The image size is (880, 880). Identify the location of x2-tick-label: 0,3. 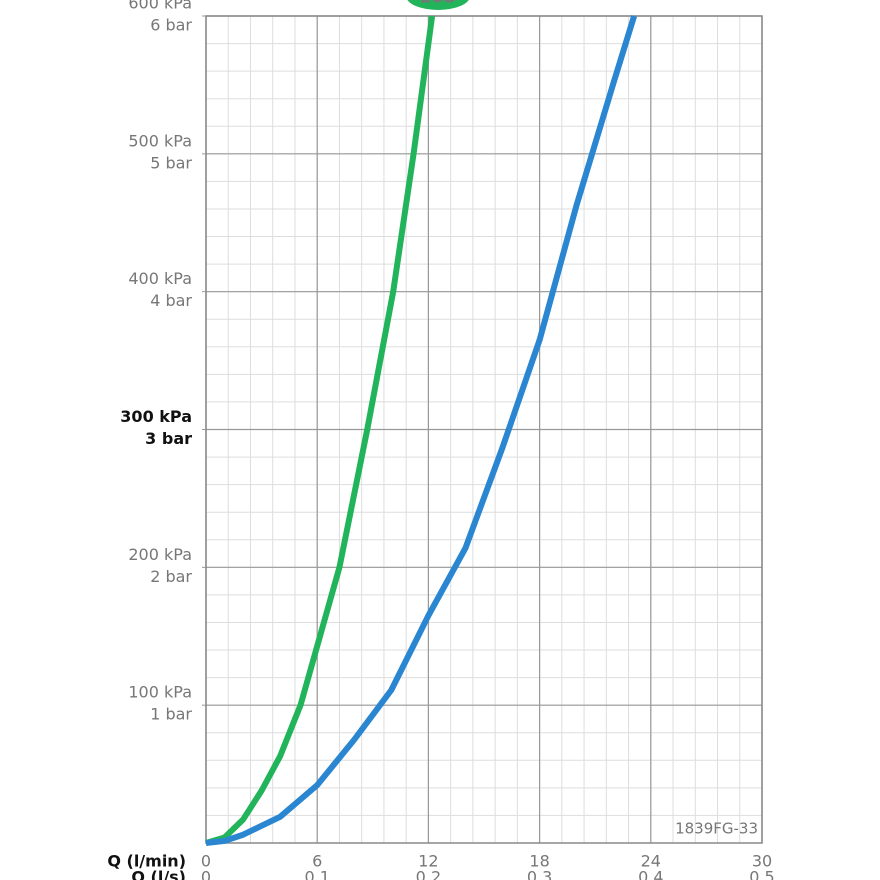
(539, 874).